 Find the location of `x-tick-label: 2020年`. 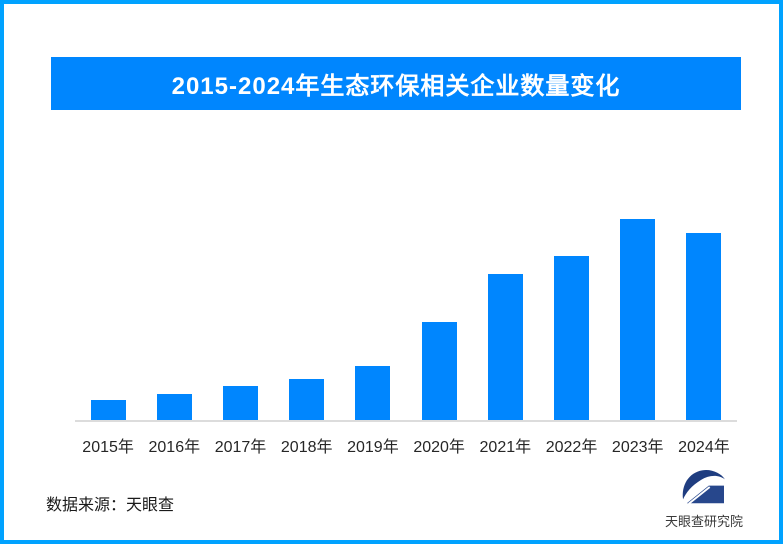

x-tick-label: 2020年 is located at coordinates (439, 447).